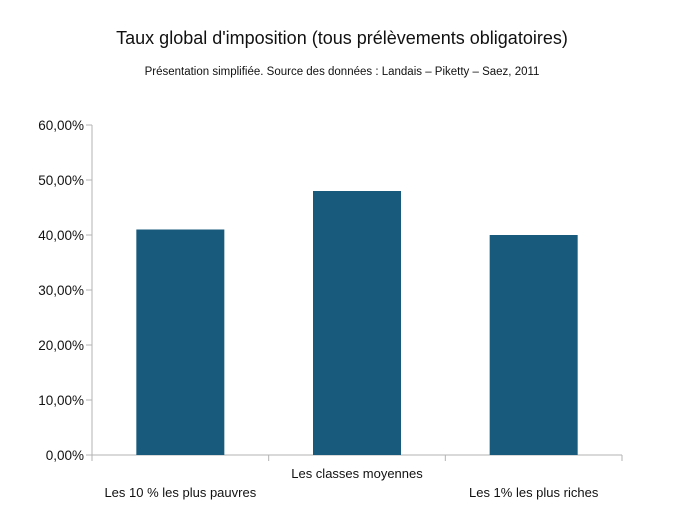  I want to click on category-label: Les 10 % les plus pauvres, so click(180, 492).